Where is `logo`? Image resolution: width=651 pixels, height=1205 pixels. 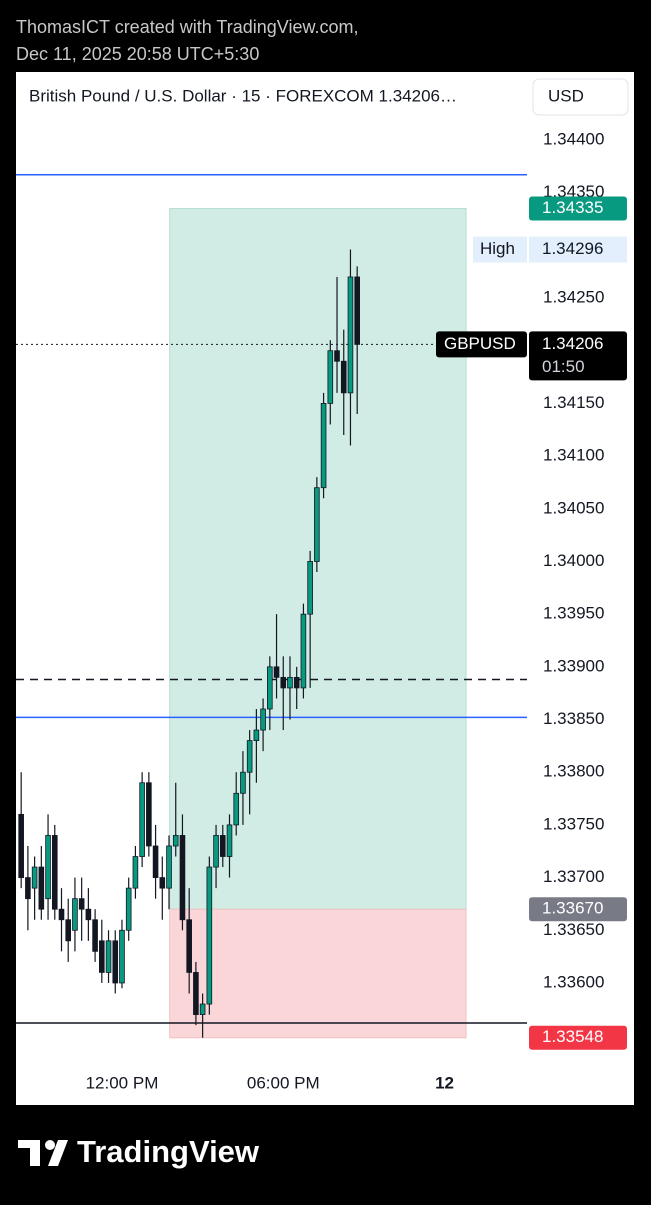 logo is located at coordinates (43, 1153).